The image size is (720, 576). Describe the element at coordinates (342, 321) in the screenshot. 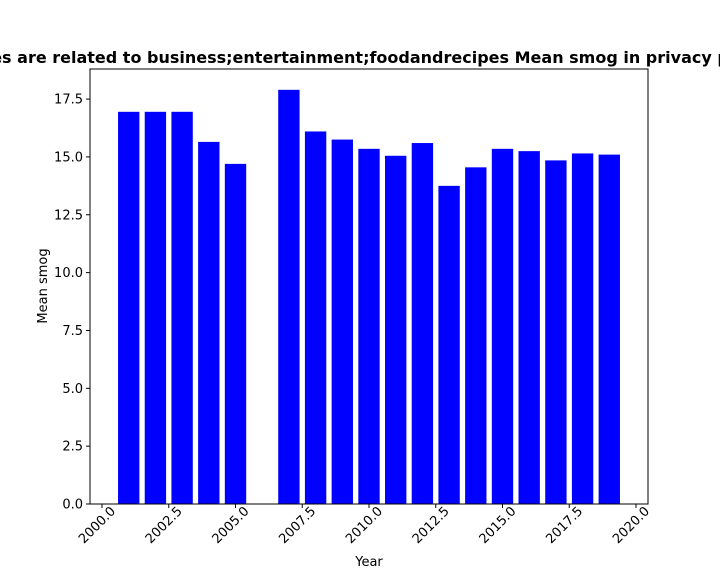

I see `bar-2009` at that location.